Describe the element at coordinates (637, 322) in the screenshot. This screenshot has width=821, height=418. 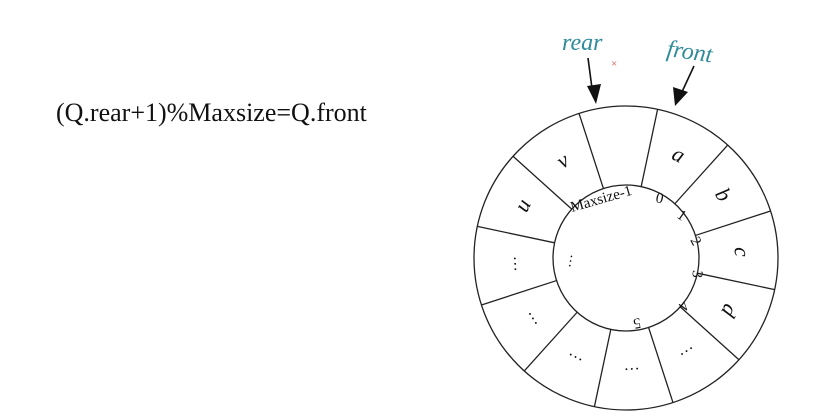
I see `index-label-5: 5` at that location.